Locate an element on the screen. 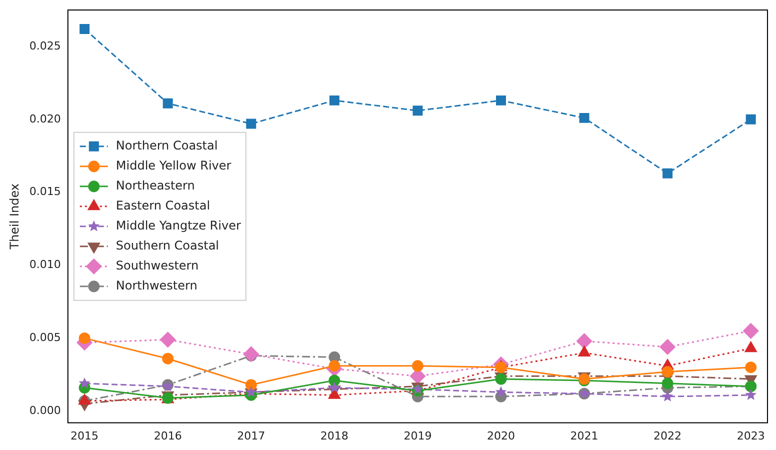 This screenshot has width=776, height=450. x-tick-label: 2023 is located at coordinates (750, 435).